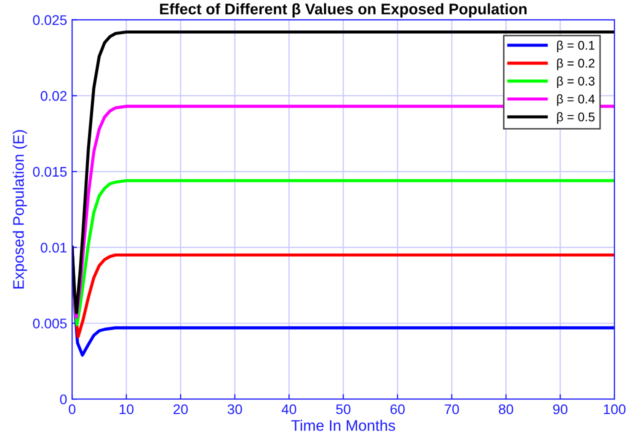 The image size is (627, 441). Describe the element at coordinates (53, 247) in the screenshot. I see `y-tick-label: 0.01` at that location.